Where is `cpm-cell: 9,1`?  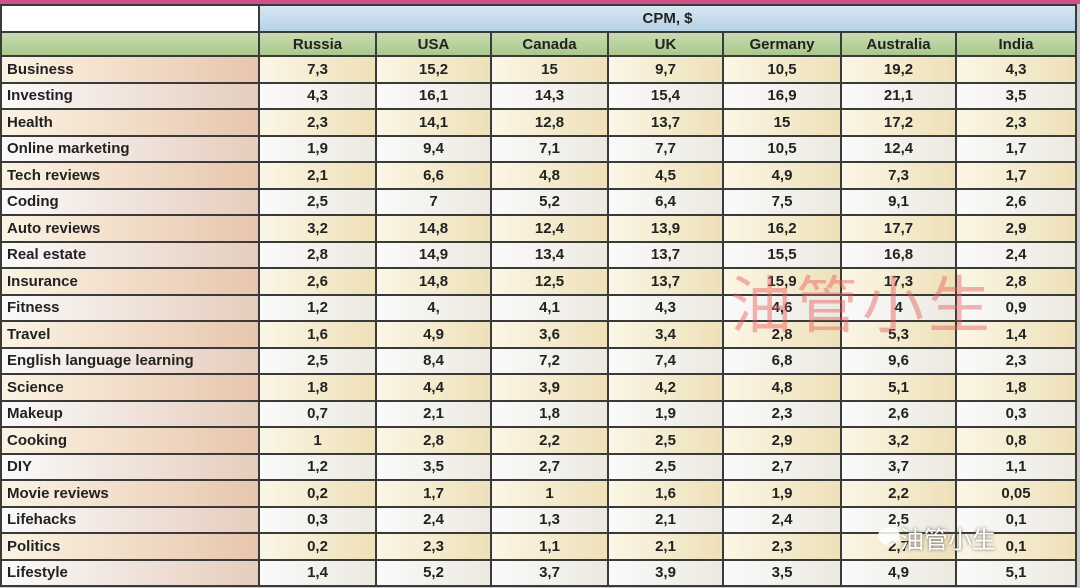
cpm-cell: 9,1 is located at coordinates (898, 201).